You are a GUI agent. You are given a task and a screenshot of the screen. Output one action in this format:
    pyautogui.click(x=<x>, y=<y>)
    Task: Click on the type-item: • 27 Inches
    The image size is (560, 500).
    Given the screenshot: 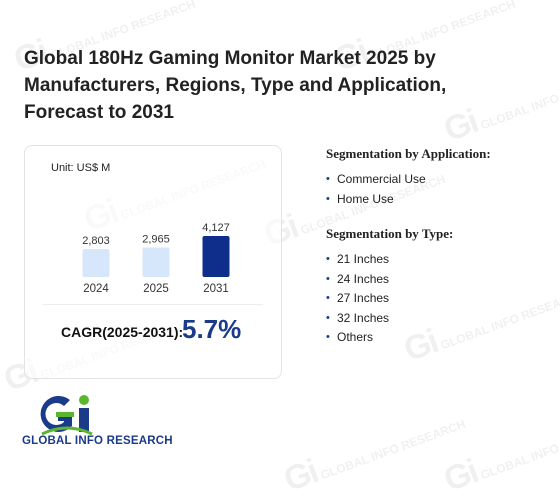 What is the action you would take?
    pyautogui.click(x=389, y=299)
    